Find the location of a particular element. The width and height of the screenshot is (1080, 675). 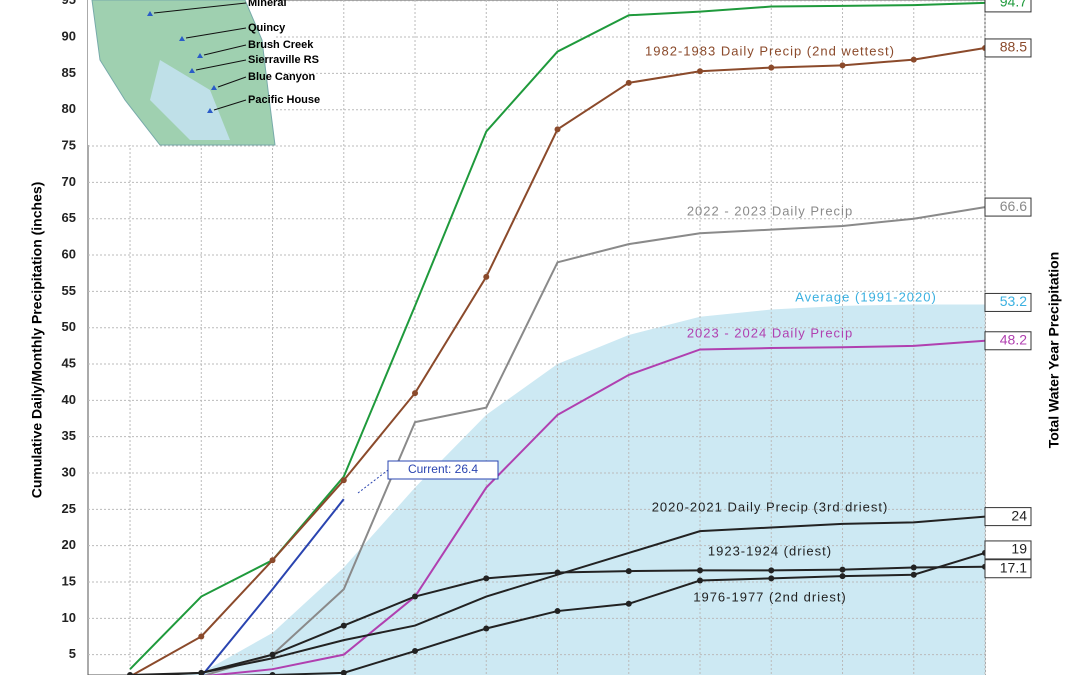

current-box is located at coordinates (443, 470).